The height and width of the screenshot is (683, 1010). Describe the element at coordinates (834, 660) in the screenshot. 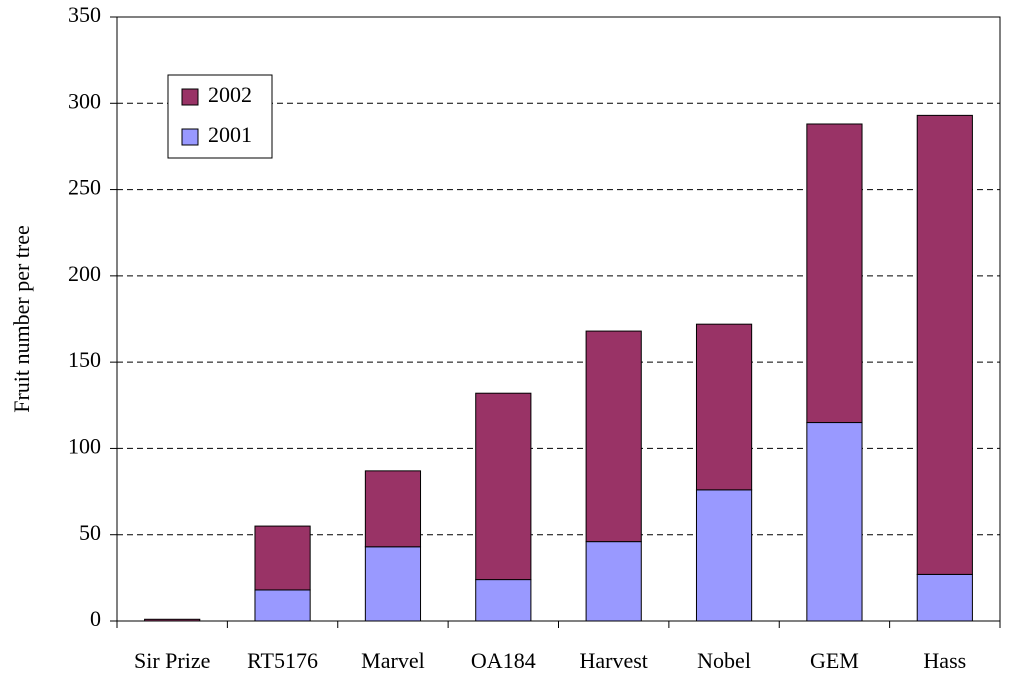

I see `x-tick-label: GEM` at that location.